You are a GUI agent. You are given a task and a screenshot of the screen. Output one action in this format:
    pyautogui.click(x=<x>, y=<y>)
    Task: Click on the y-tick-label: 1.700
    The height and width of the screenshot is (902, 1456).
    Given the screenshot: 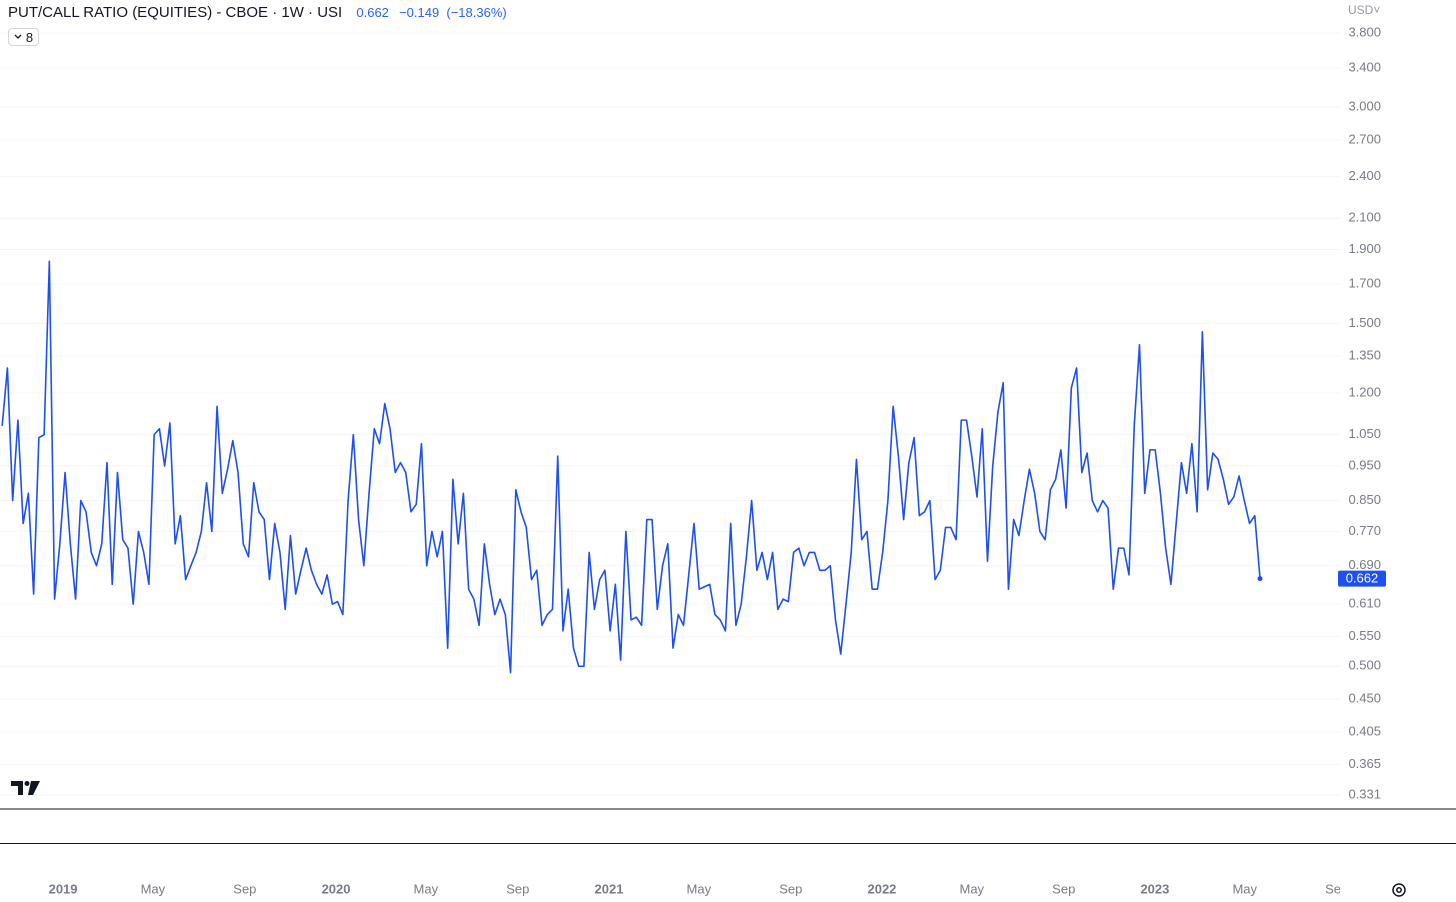 What is the action you would take?
    pyautogui.click(x=1364, y=283)
    